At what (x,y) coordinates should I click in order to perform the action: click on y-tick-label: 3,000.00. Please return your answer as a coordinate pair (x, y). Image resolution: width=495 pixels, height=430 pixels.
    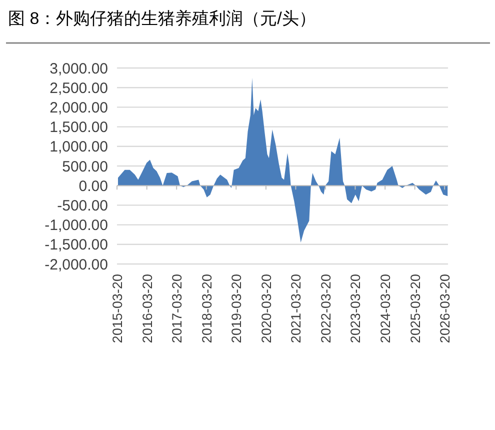
    Looking at the image, I should click on (79, 69).